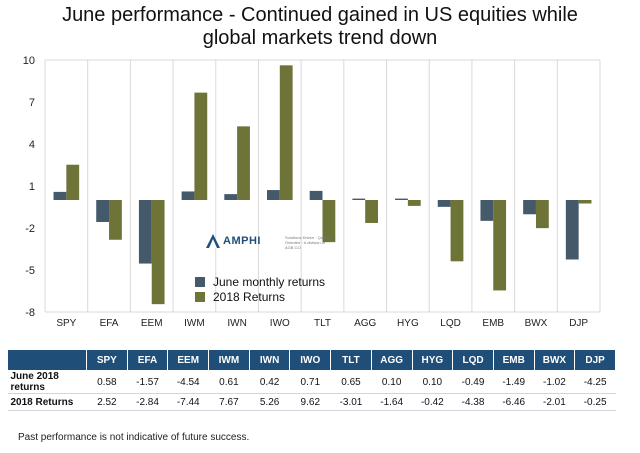  What do you see at coordinates (359, 199) in the screenshot?
I see `bar-june-agg` at bounding box center [359, 199].